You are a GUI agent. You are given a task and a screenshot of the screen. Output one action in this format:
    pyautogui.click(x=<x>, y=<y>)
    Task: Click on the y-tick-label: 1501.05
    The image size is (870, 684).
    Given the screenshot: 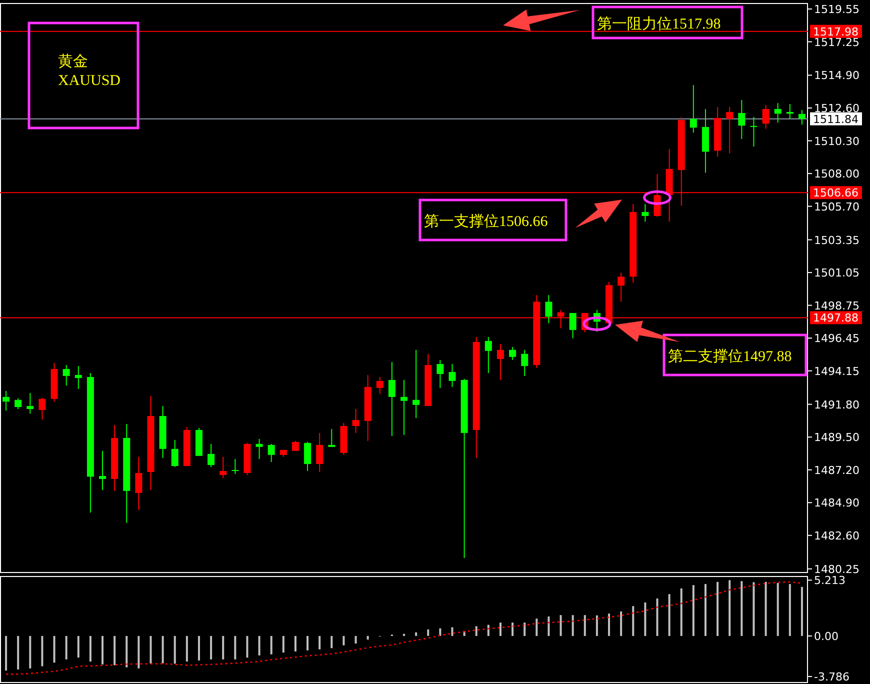 What is the action you would take?
    pyautogui.click(x=837, y=273)
    